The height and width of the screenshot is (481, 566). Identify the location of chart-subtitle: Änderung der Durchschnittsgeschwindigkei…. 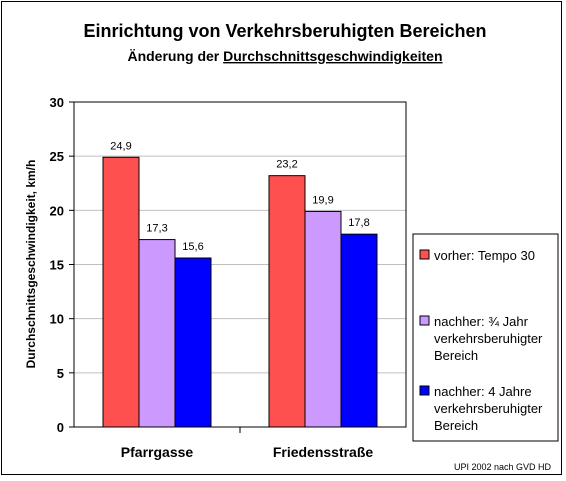
(284, 56).